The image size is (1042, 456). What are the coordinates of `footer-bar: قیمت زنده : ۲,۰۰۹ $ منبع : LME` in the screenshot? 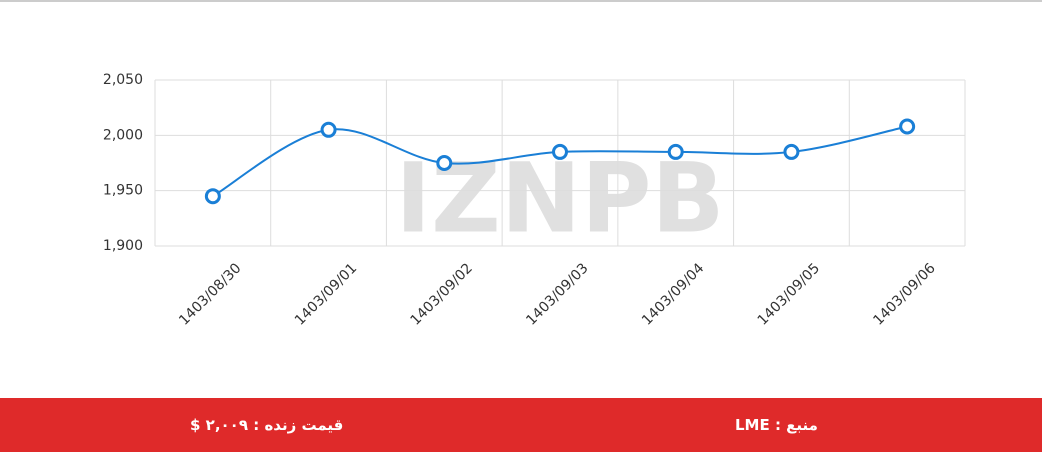 It's located at (521, 425).